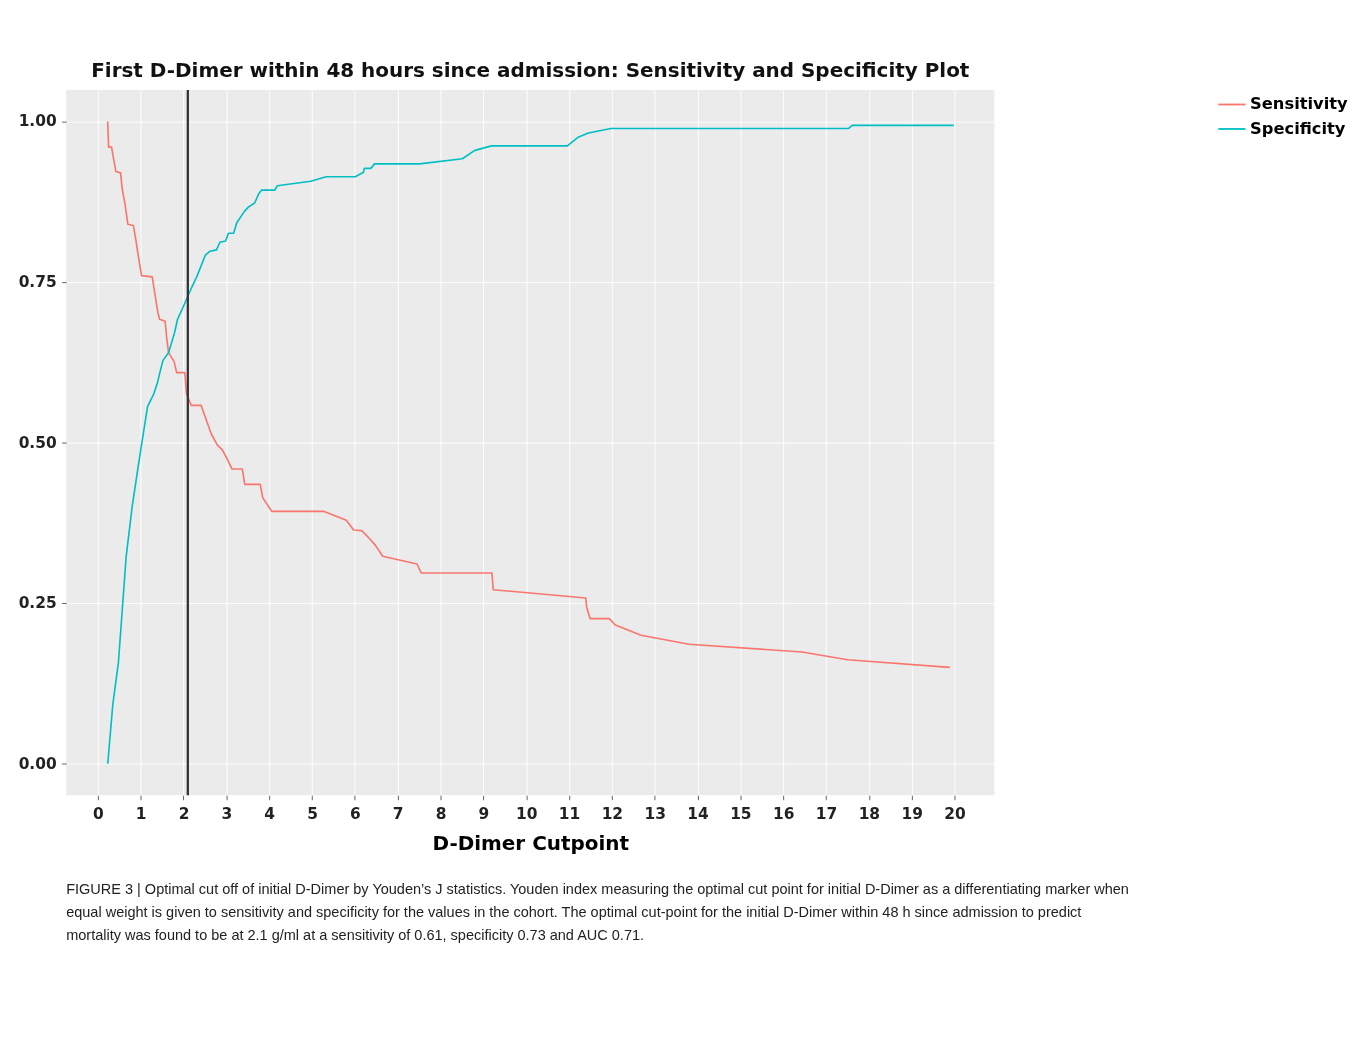  What do you see at coordinates (1298, 128) in the screenshot?
I see `legend-label: Specificity` at bounding box center [1298, 128].